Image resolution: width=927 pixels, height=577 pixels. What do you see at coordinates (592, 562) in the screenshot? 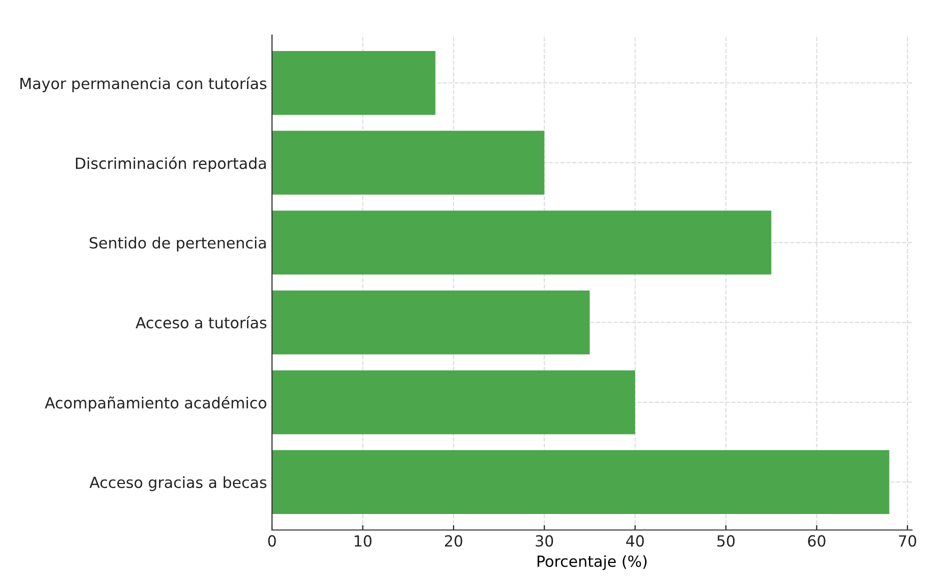
I see `x-axis-title: Porcentaje (%)` at bounding box center [592, 562].